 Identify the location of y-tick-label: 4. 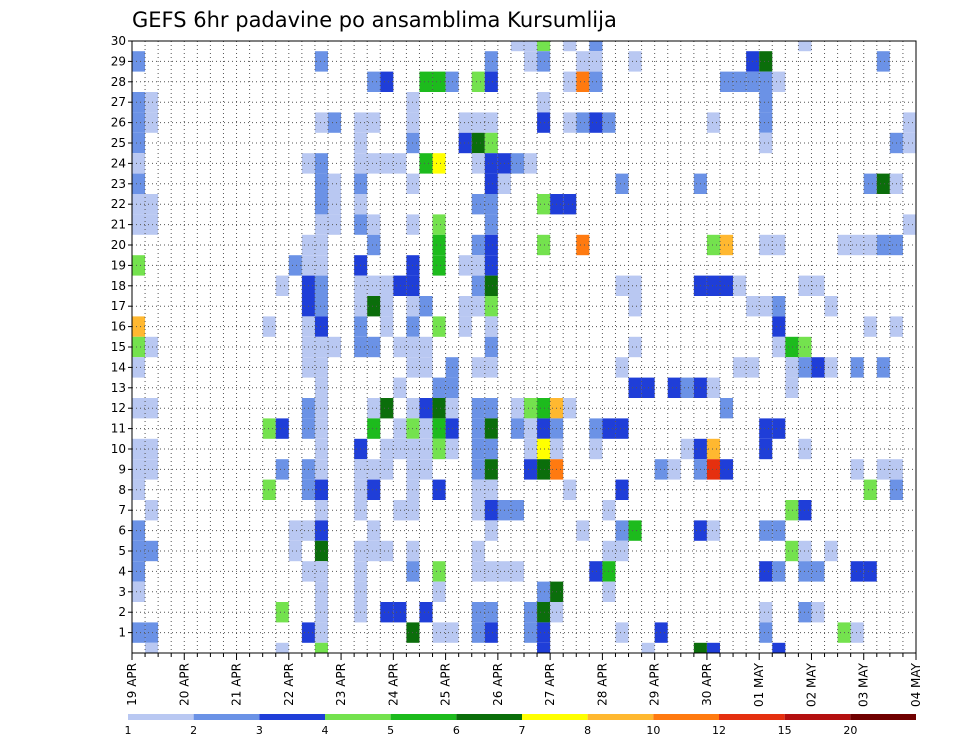
(122, 571).